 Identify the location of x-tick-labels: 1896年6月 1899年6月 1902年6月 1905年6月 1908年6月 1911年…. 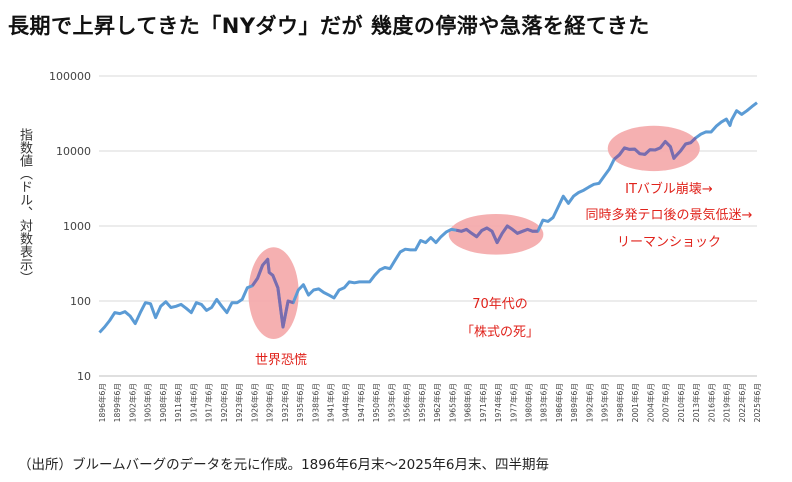
(429, 402).